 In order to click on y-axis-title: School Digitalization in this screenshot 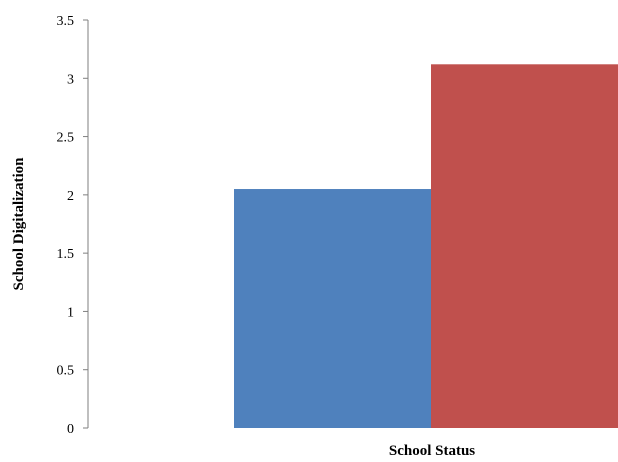, I will do `click(19, 224)`.